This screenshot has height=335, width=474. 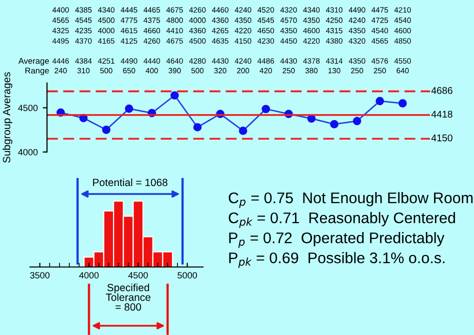 I want to click on text: Potential = 1068, so click(x=130, y=182).